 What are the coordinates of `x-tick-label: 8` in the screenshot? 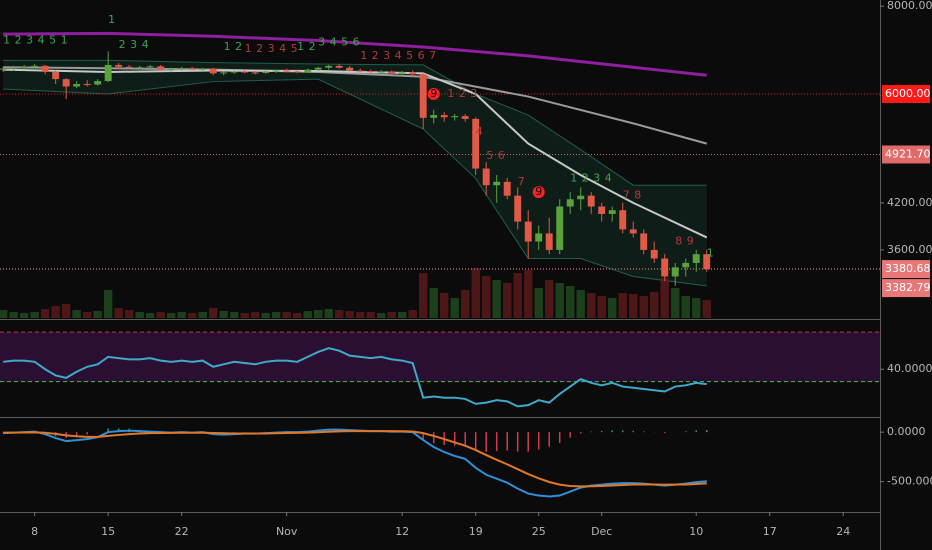 It's located at (34, 531).